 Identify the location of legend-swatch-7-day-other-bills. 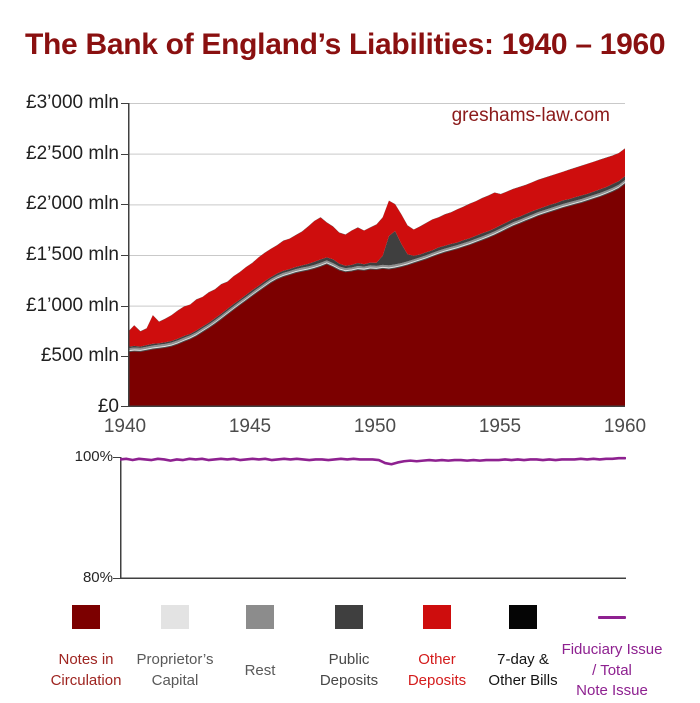
(523, 617).